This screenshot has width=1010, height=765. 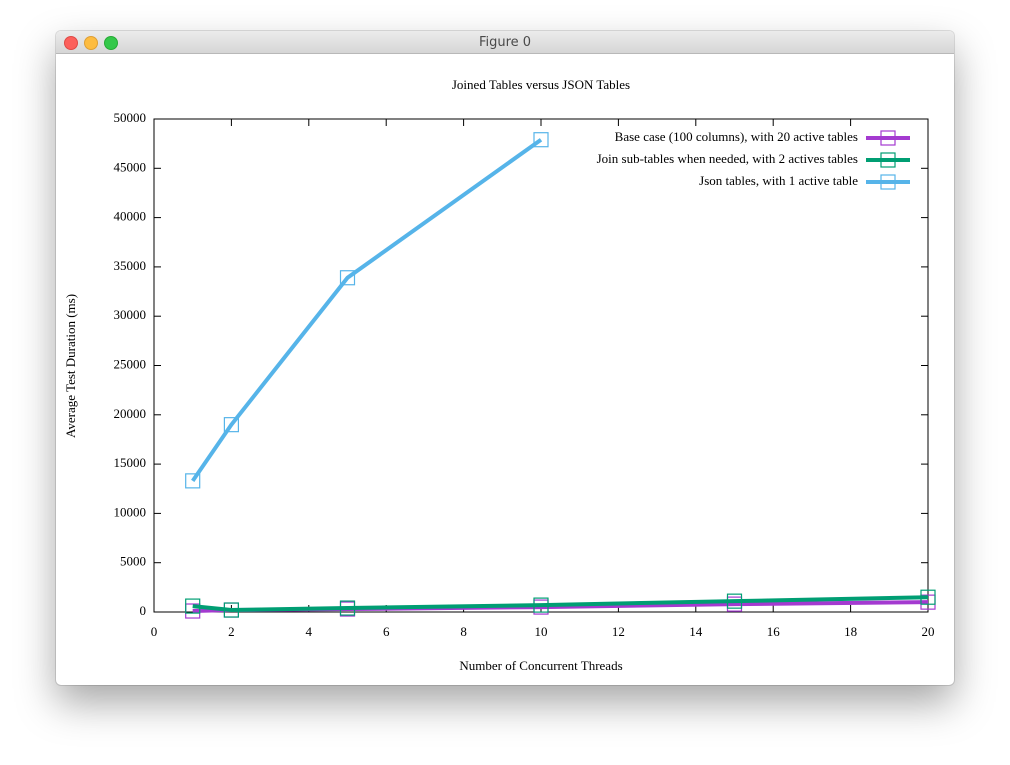 I want to click on y-tick-label: 20000, so click(x=130, y=413).